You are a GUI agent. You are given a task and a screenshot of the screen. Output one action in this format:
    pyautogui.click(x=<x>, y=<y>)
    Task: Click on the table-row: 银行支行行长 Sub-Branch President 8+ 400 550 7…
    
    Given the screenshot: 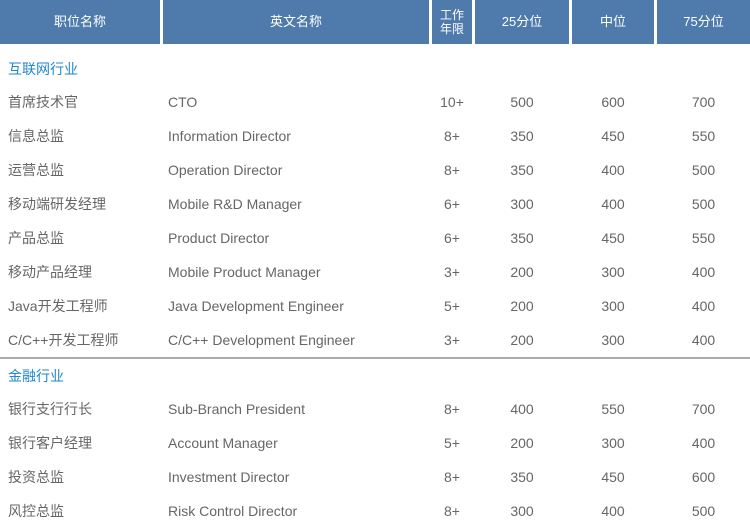 What is the action you would take?
    pyautogui.click(x=375, y=409)
    